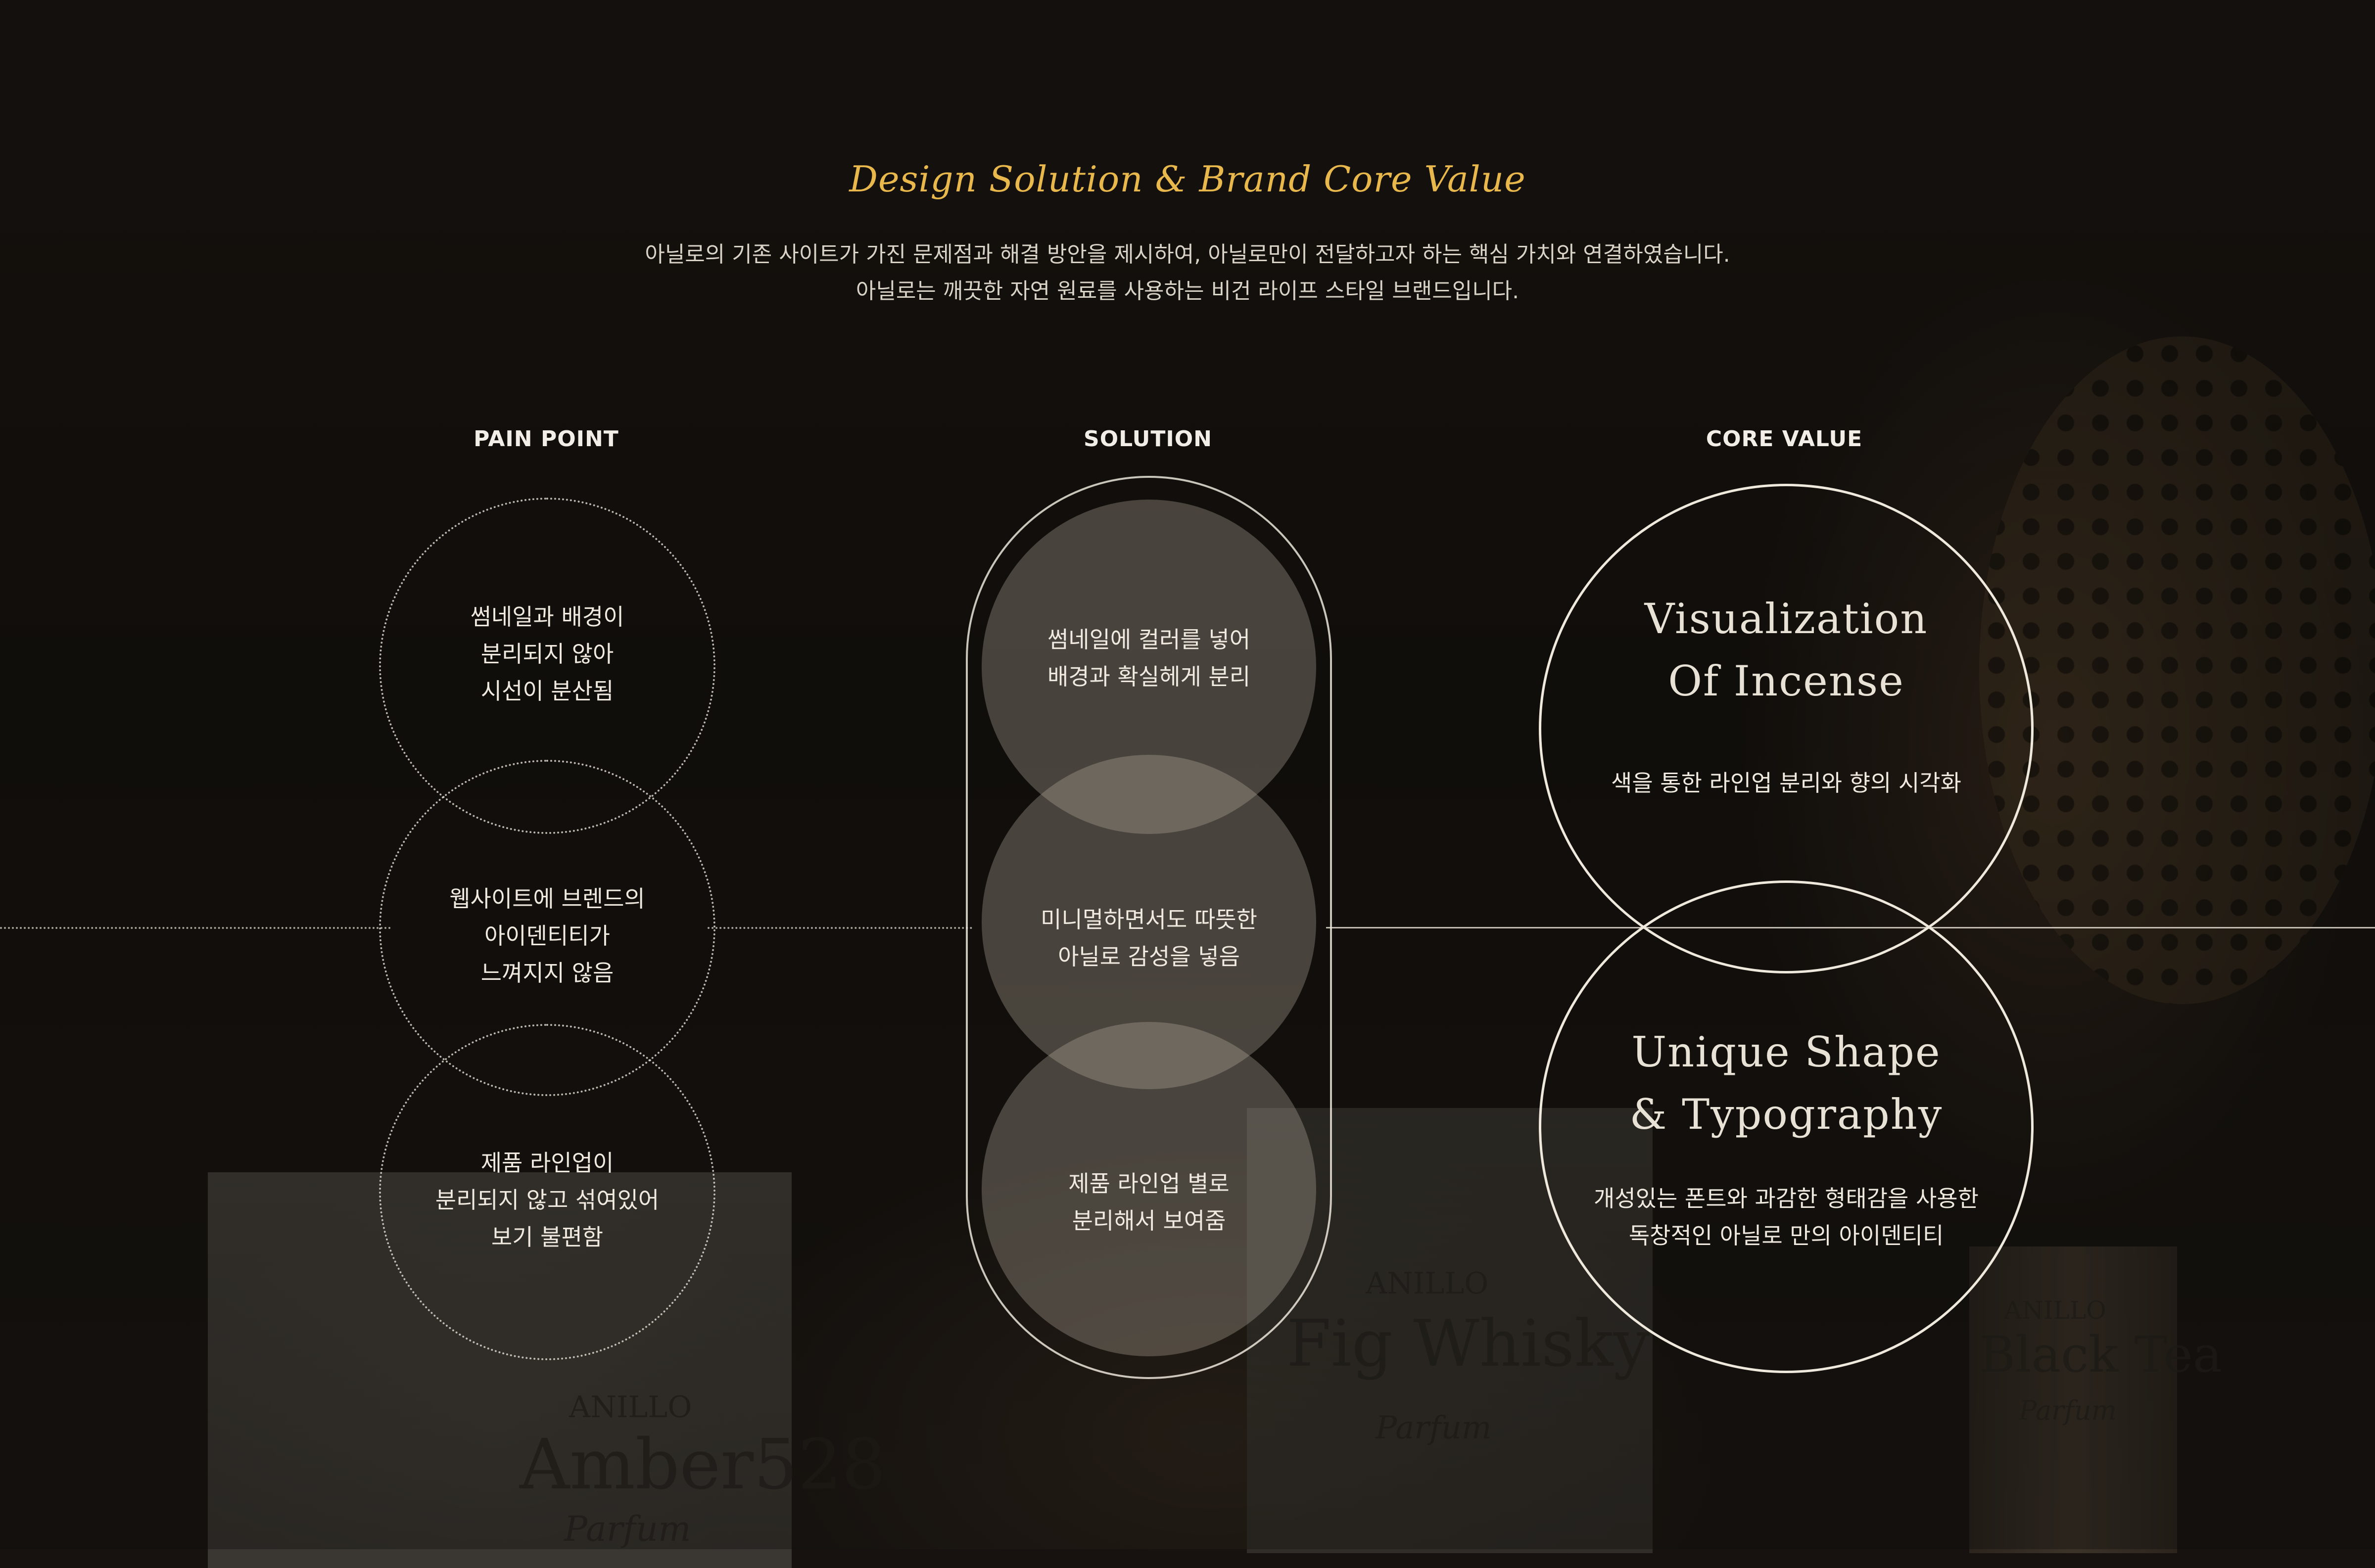 The height and width of the screenshot is (1568, 2375). What do you see at coordinates (1187, 179) in the screenshot?
I see `section-title: Design Solution & Brand Core Value` at bounding box center [1187, 179].